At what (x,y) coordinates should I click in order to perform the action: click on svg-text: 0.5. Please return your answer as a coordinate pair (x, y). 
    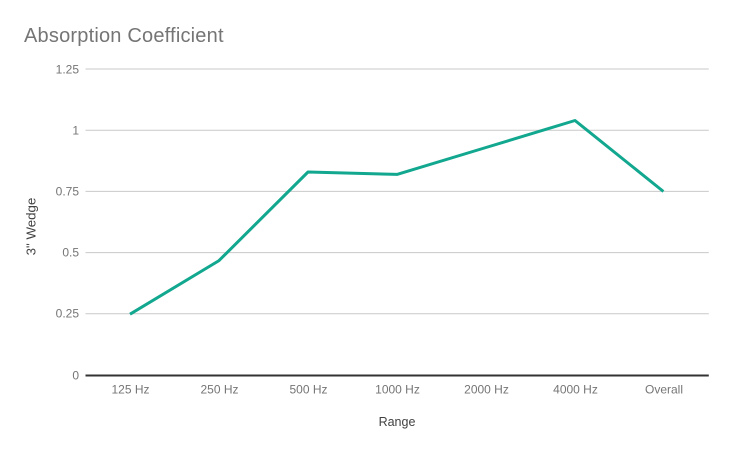
    Looking at the image, I should click on (70, 253).